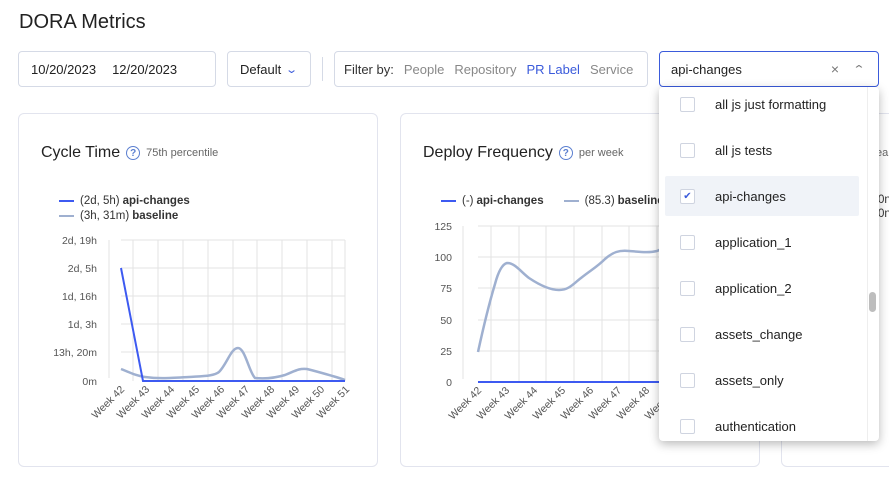 Image resolution: width=889 pixels, height=478 pixels. I want to click on y-axis-ticks: 125 100 75 50 25 0, so click(443, 305).